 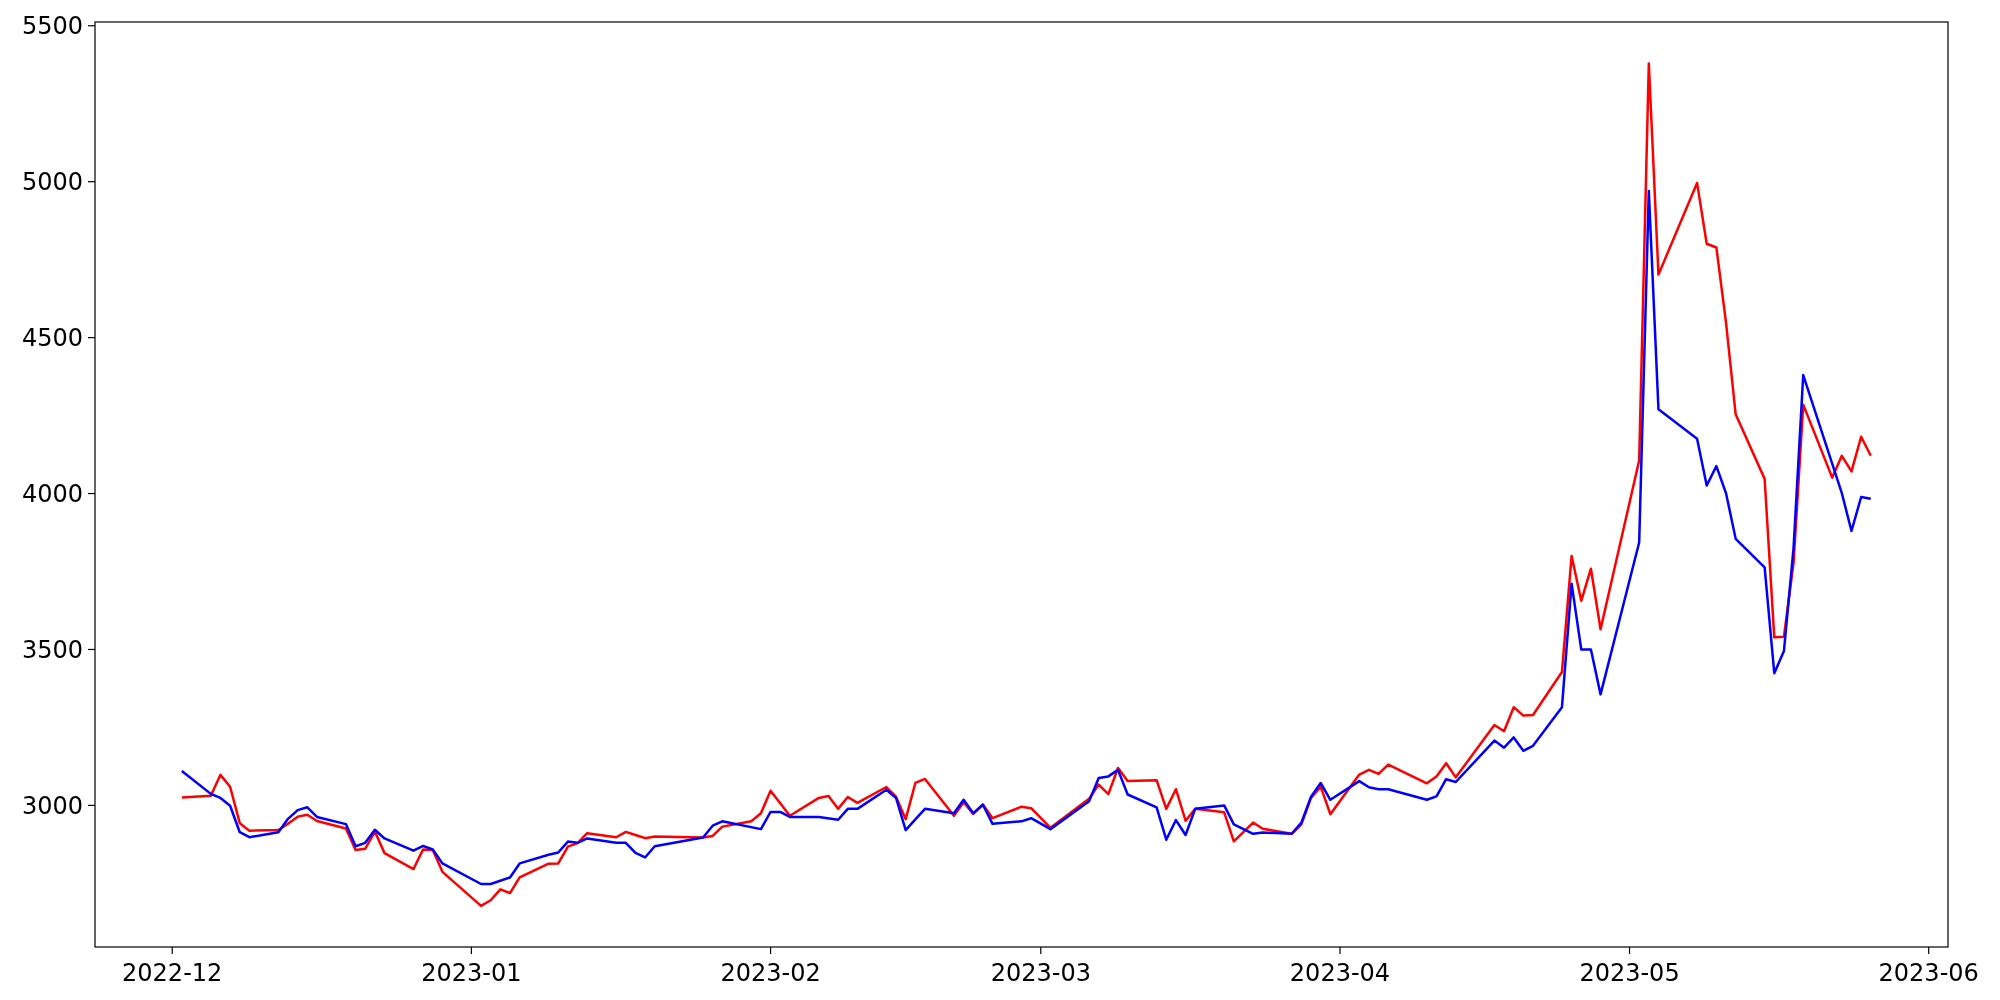 What do you see at coordinates (52, 649) in the screenshot?
I see `y-tick-label: 3500` at bounding box center [52, 649].